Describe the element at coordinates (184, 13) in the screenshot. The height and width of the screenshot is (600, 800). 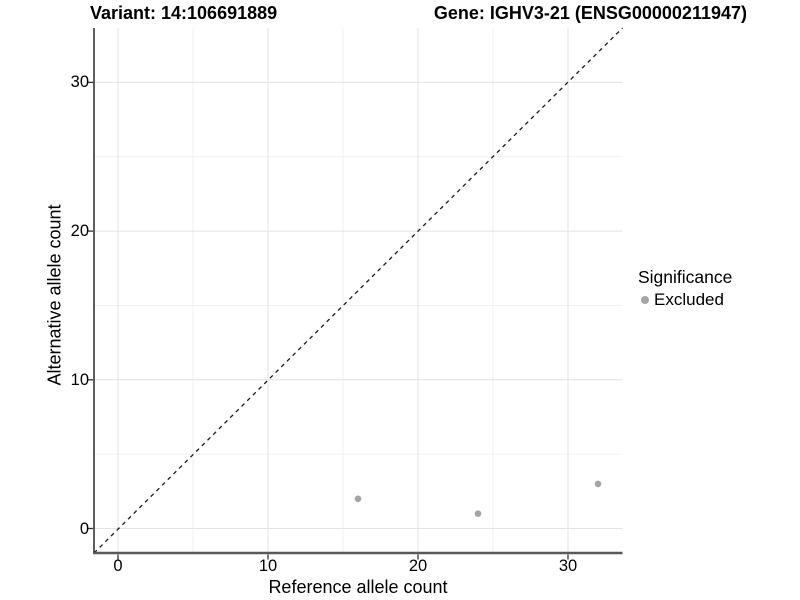
I see `variant-title: Variant: 14:106691889` at that location.